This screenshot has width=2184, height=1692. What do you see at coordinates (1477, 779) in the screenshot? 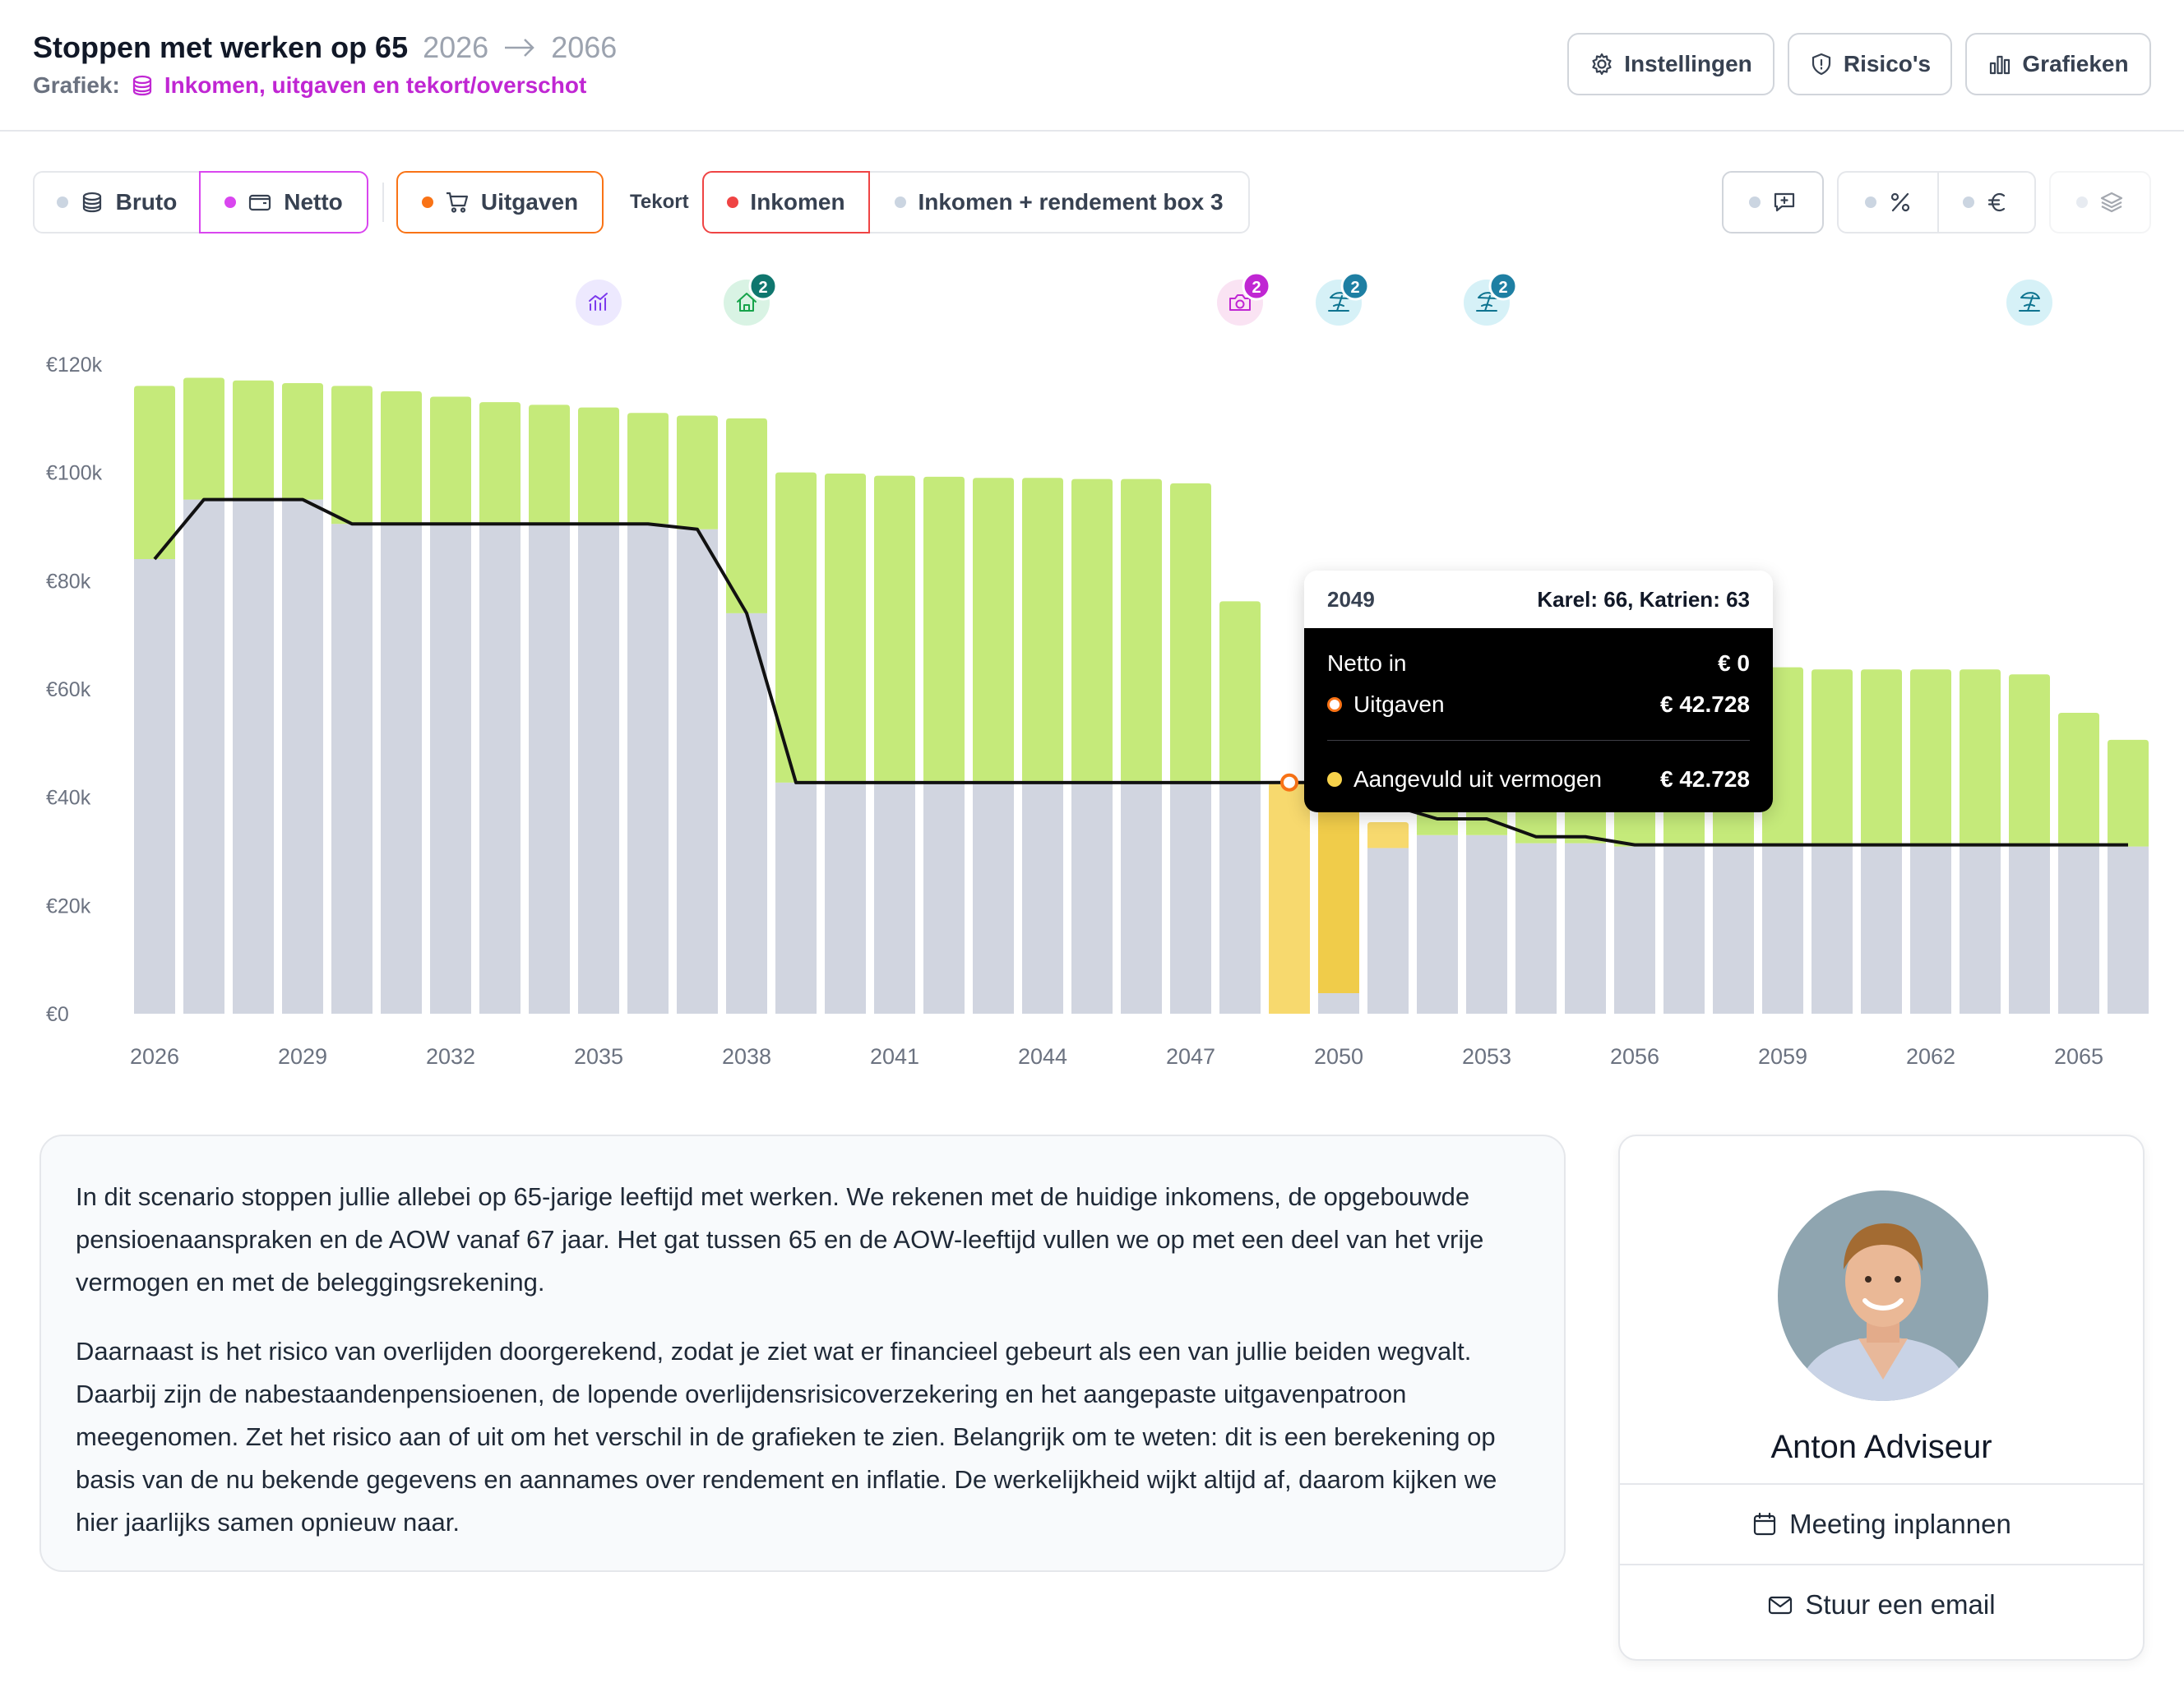
I see `tooltip-aangevuld-label: Aangevuld uit vermogen` at bounding box center [1477, 779].